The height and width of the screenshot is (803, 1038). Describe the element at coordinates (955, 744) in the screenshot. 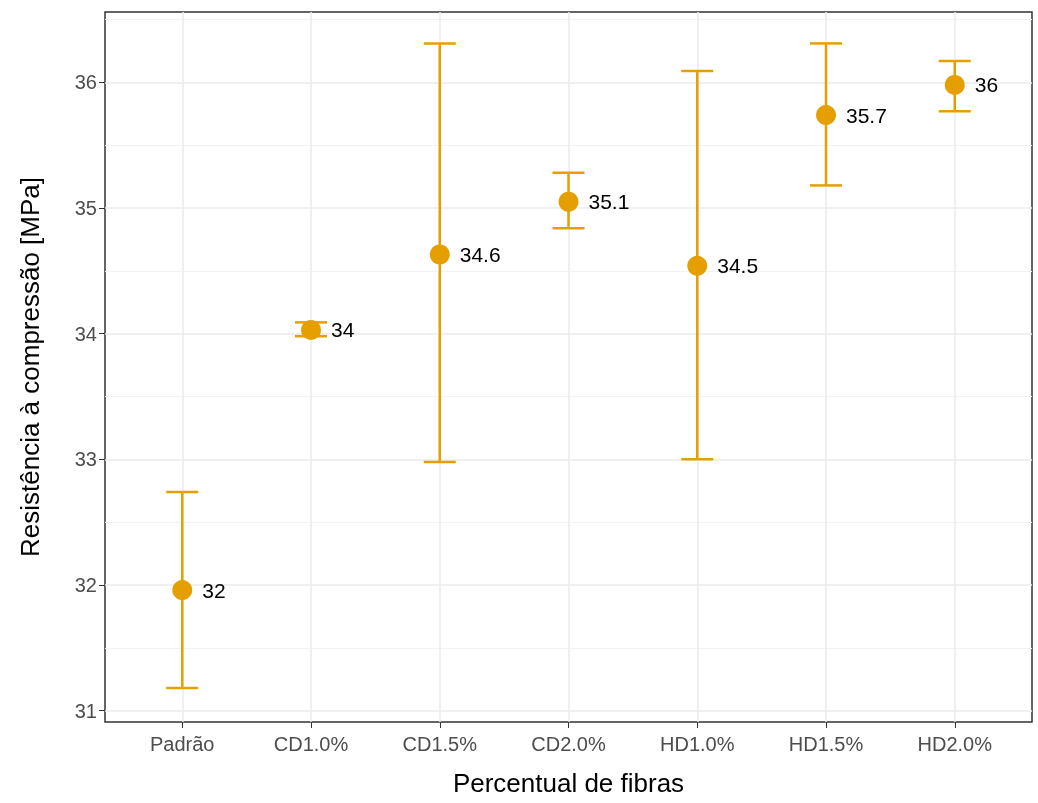

I see `x-tick-label: HD2.0%` at that location.